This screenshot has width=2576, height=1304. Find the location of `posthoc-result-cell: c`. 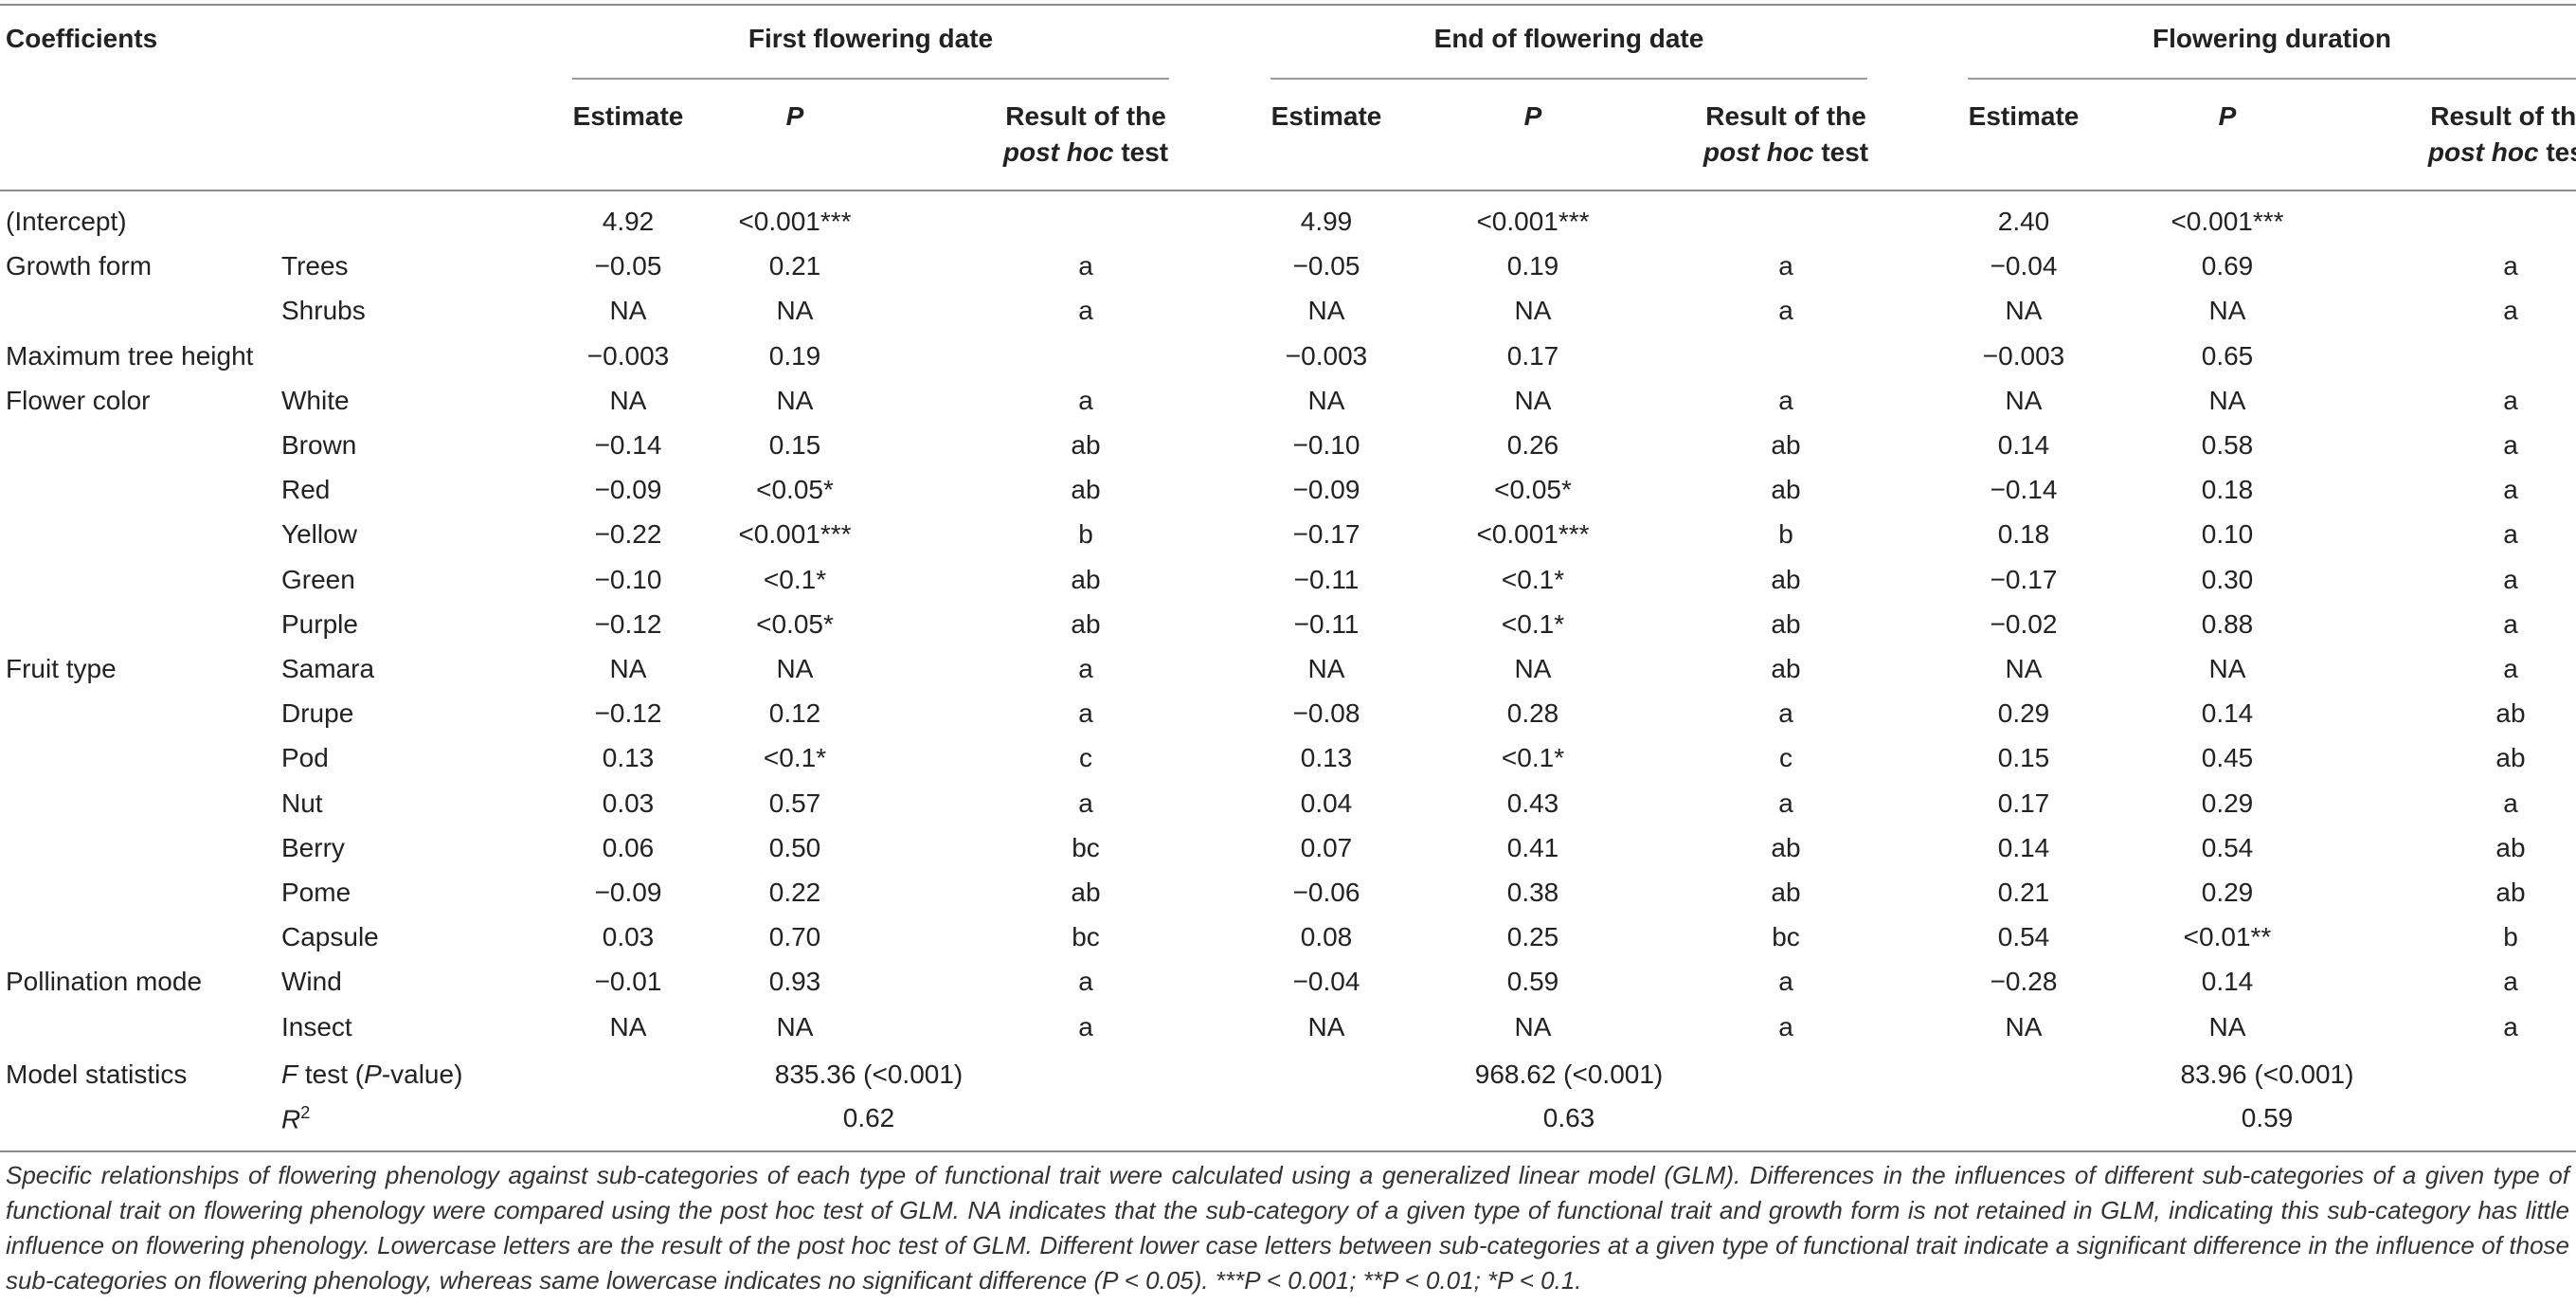

posthoc-result-cell: c is located at coordinates (1785, 757).